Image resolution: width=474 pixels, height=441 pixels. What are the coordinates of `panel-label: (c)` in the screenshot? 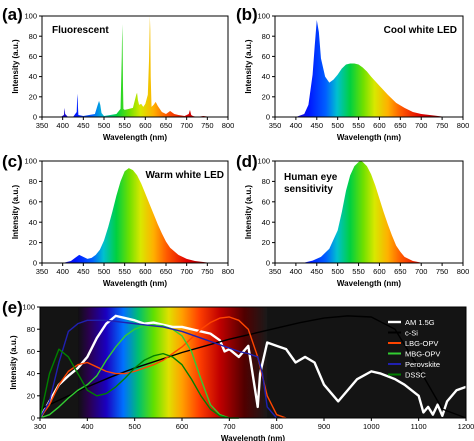 It's located at (12, 161).